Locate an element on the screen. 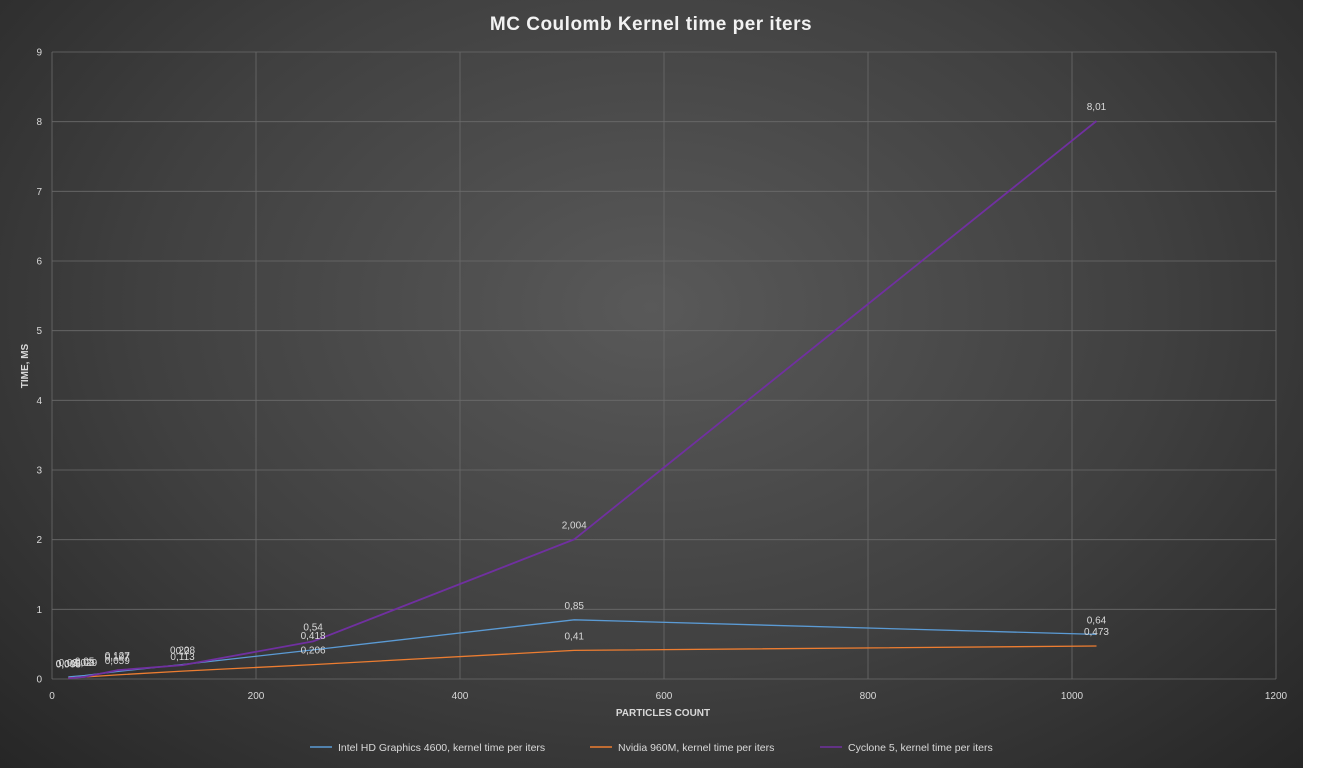 The height and width of the screenshot is (768, 1336). data-label: 0,64 is located at coordinates (1097, 620).